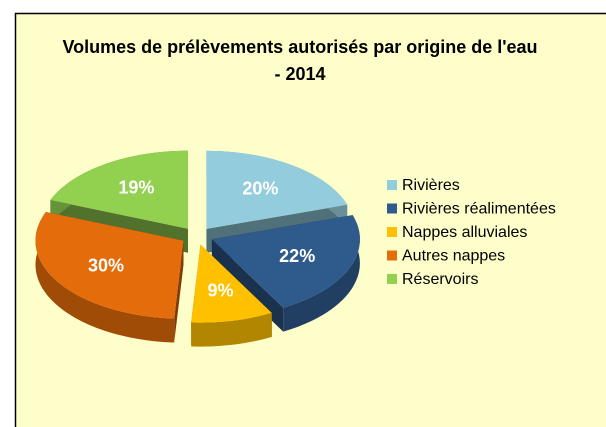 The height and width of the screenshot is (427, 606). I want to click on legend-label: Rivières, so click(431, 185).